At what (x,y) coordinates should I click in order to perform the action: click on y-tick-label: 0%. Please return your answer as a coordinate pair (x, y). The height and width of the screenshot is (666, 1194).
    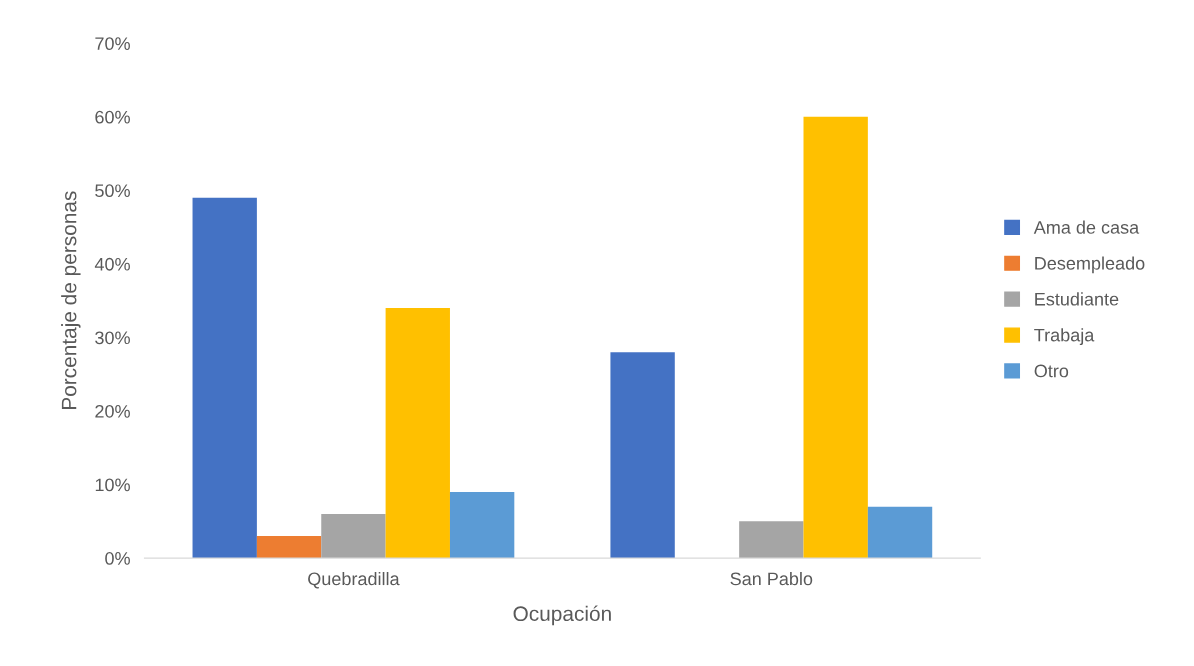
    Looking at the image, I should click on (117, 558).